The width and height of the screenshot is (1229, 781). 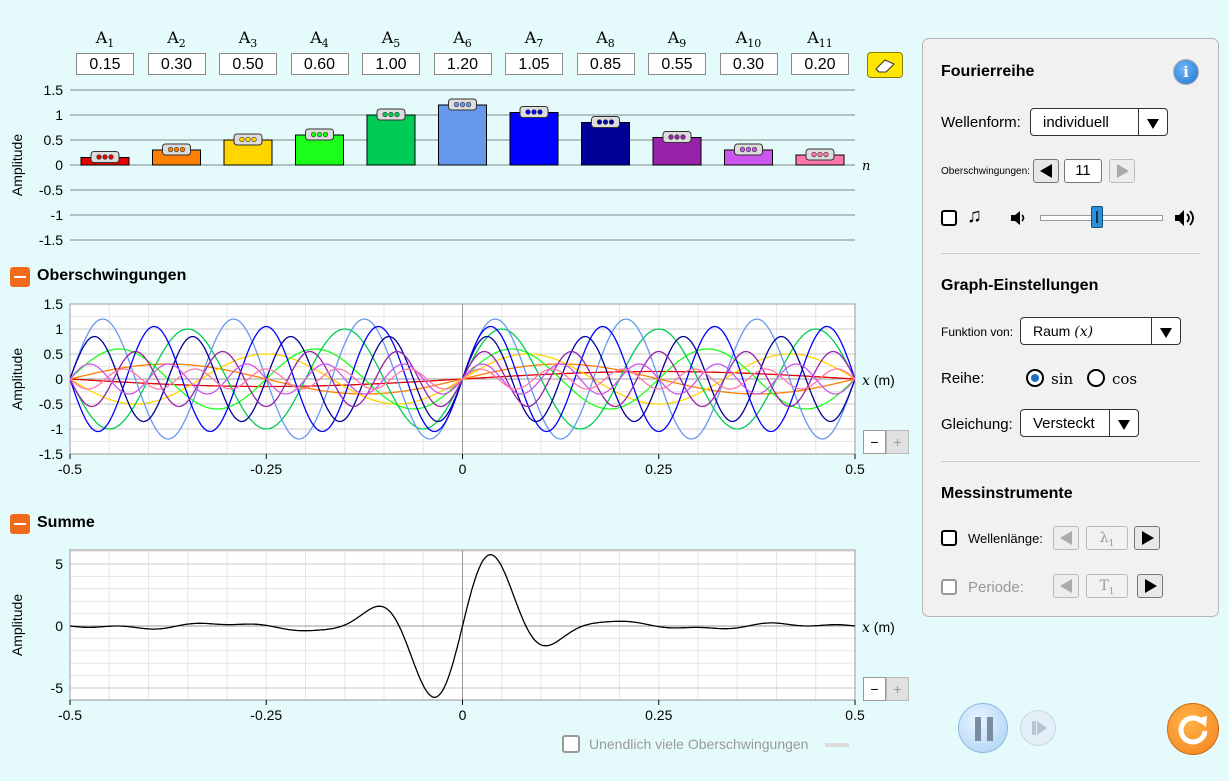 What do you see at coordinates (1066, 586) in the screenshot?
I see `period-prev-button` at bounding box center [1066, 586].